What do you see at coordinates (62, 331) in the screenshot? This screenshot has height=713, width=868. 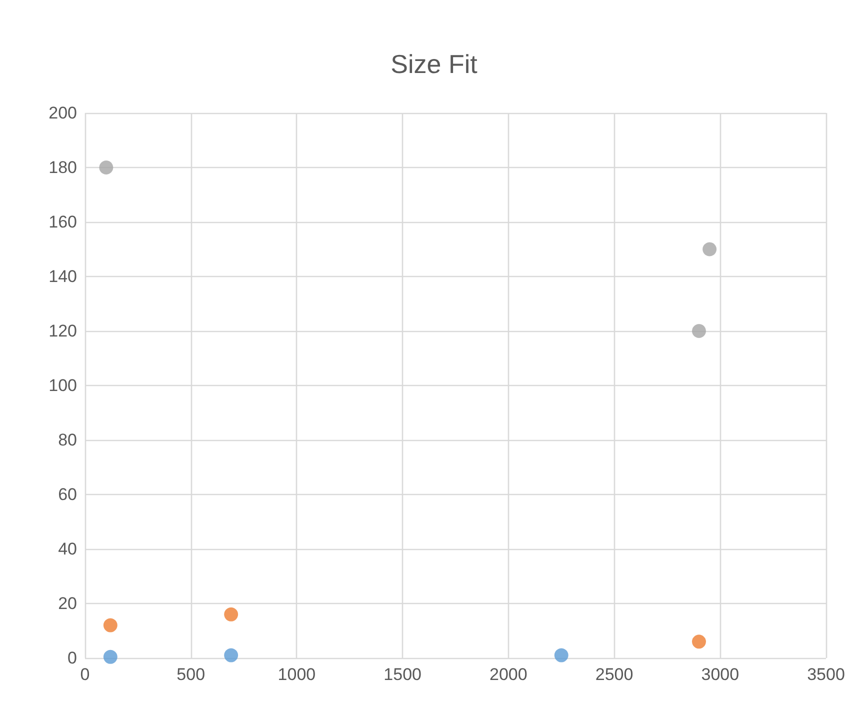 I see `y-tick-label: 120` at bounding box center [62, 331].